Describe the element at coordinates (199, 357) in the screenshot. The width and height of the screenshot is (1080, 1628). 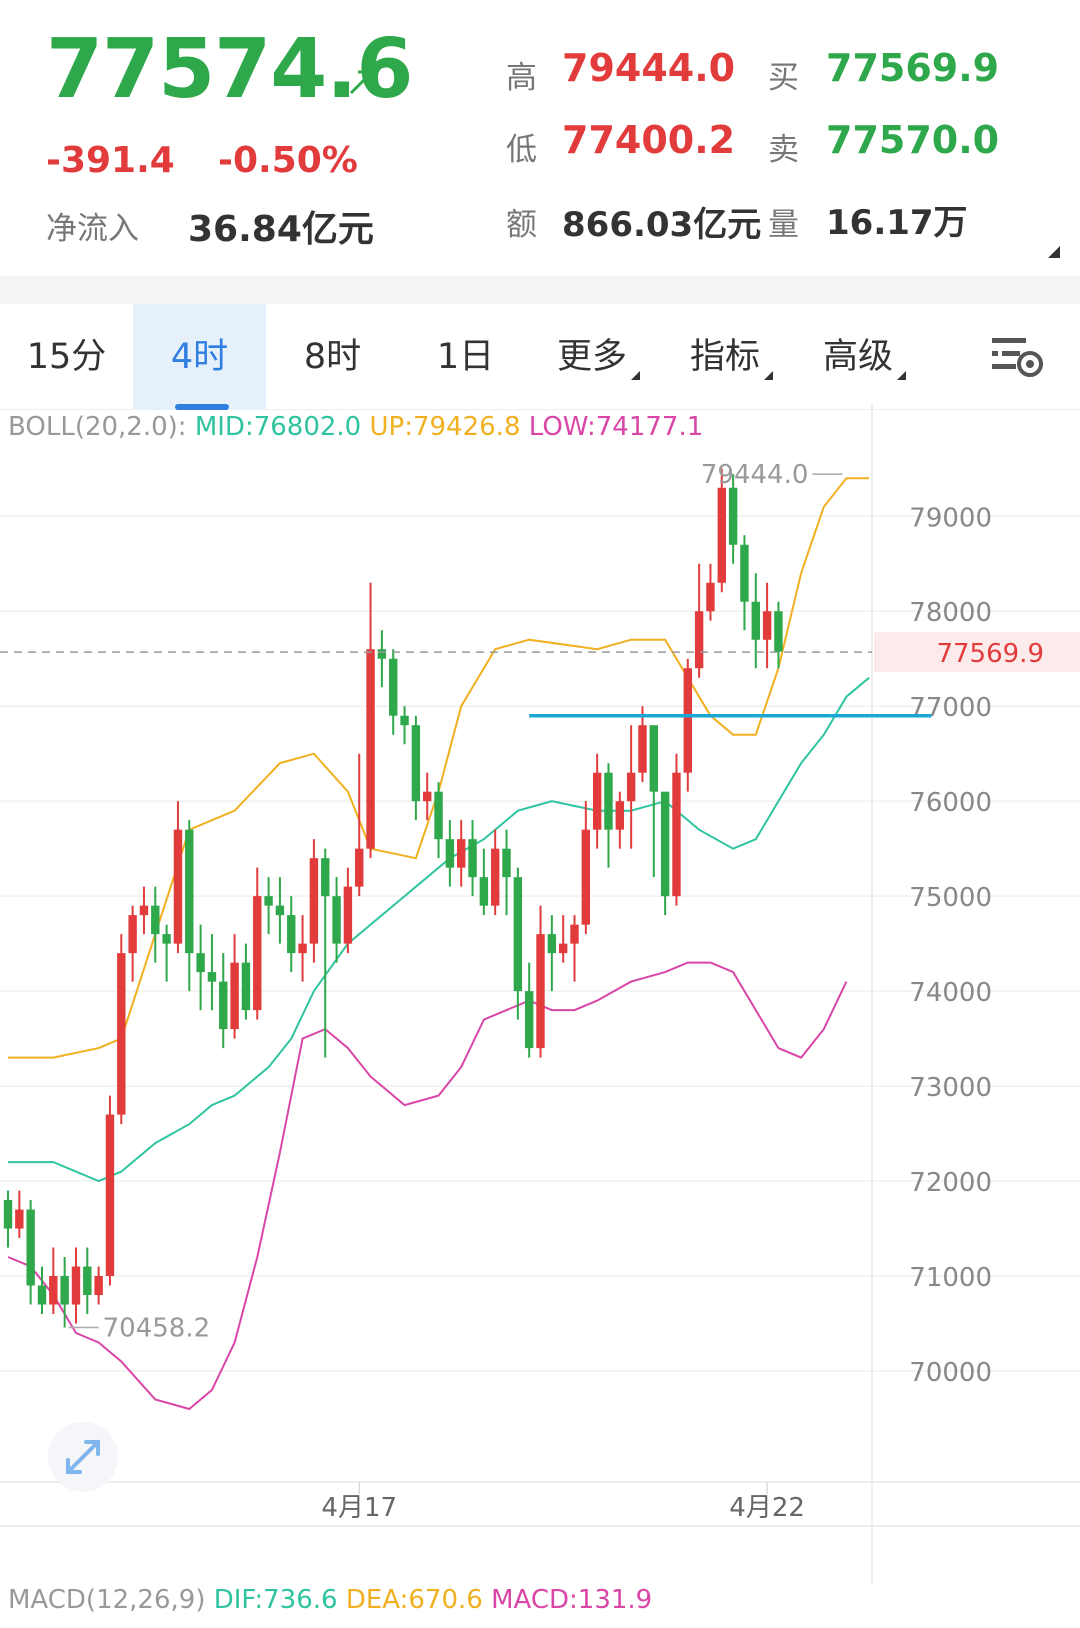
I see `tab-4h: 4时` at that location.